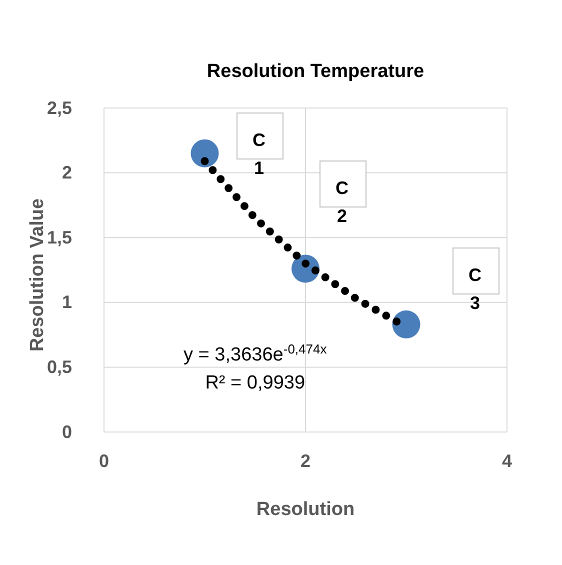  What do you see at coordinates (315, 71) in the screenshot?
I see `chart-title: Resolution Temperature` at bounding box center [315, 71].